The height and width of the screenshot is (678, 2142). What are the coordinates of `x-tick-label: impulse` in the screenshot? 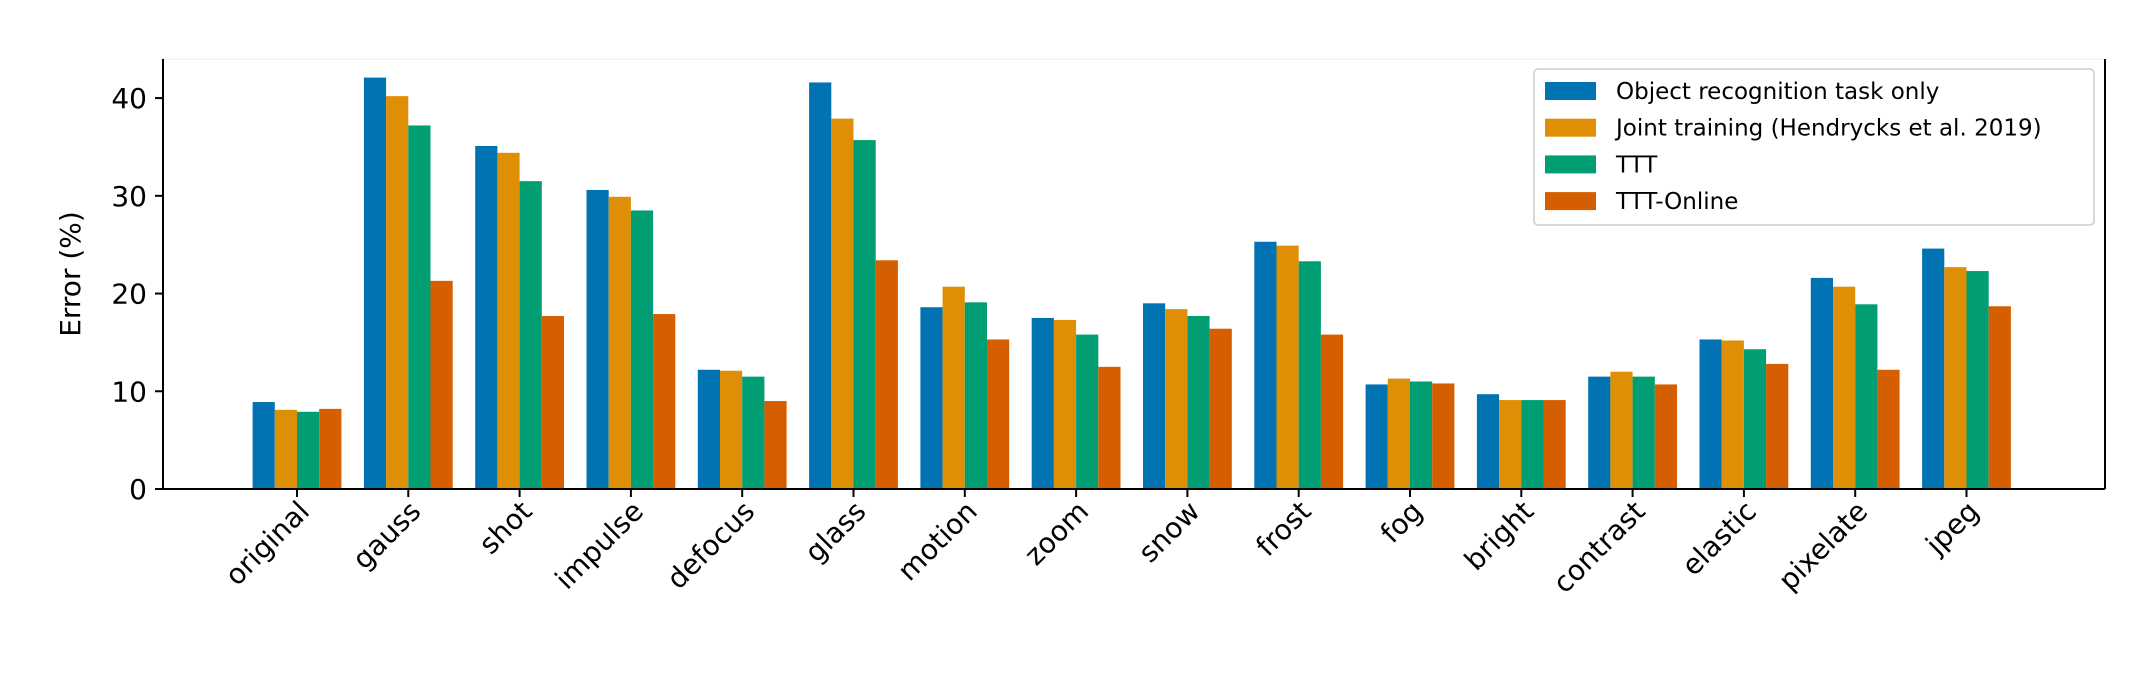 It's located at (599, 545).